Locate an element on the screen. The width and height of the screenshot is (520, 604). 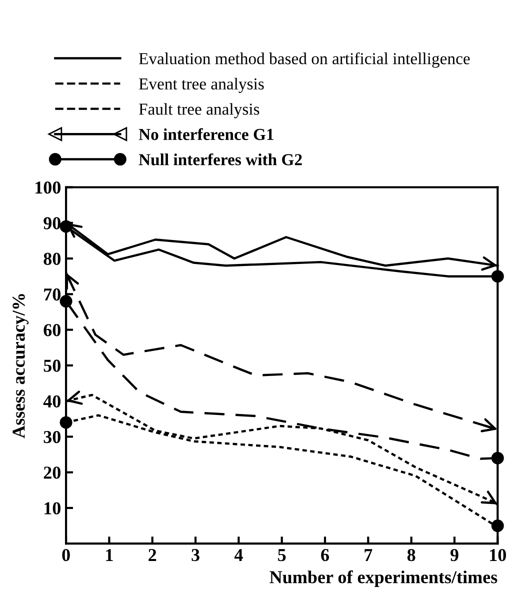
y-tick-label: 20 is located at coordinates (52, 472).